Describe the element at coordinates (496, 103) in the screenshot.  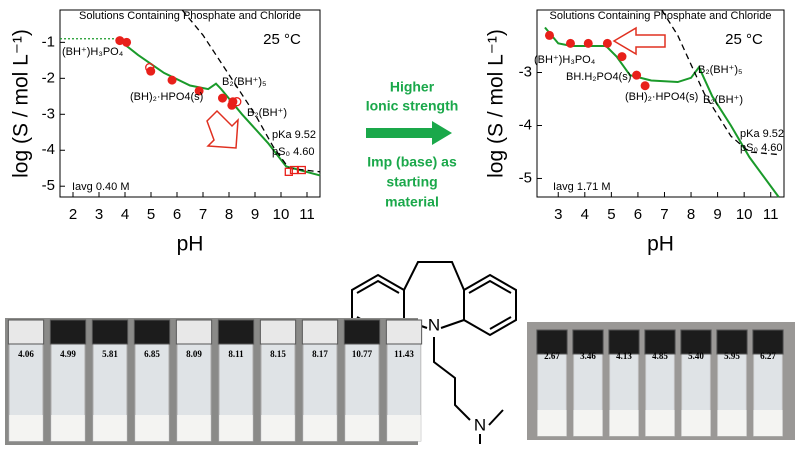
I see `y-axis-title: log (S / mol L⁻¹)` at that location.